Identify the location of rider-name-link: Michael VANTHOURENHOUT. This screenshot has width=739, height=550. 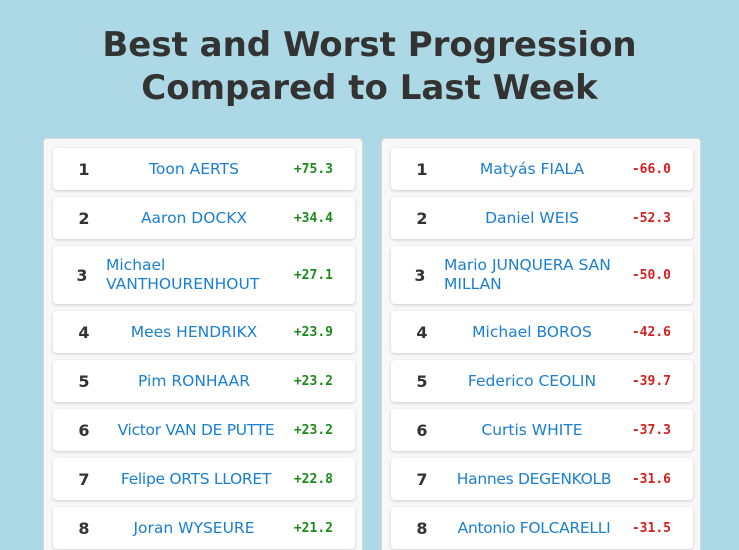
(183, 274).